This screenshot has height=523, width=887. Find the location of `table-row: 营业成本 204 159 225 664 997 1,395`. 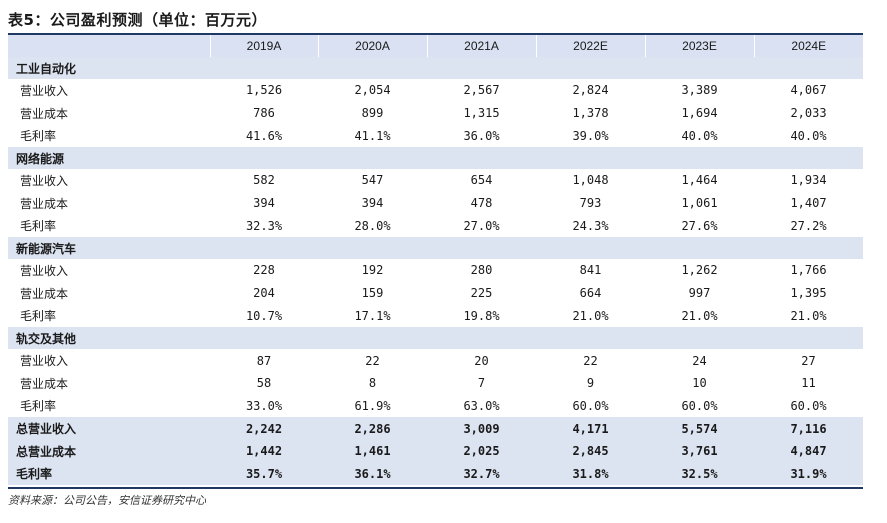

table-row: 营业成本 204 159 225 664 997 1,395 is located at coordinates (435, 293).